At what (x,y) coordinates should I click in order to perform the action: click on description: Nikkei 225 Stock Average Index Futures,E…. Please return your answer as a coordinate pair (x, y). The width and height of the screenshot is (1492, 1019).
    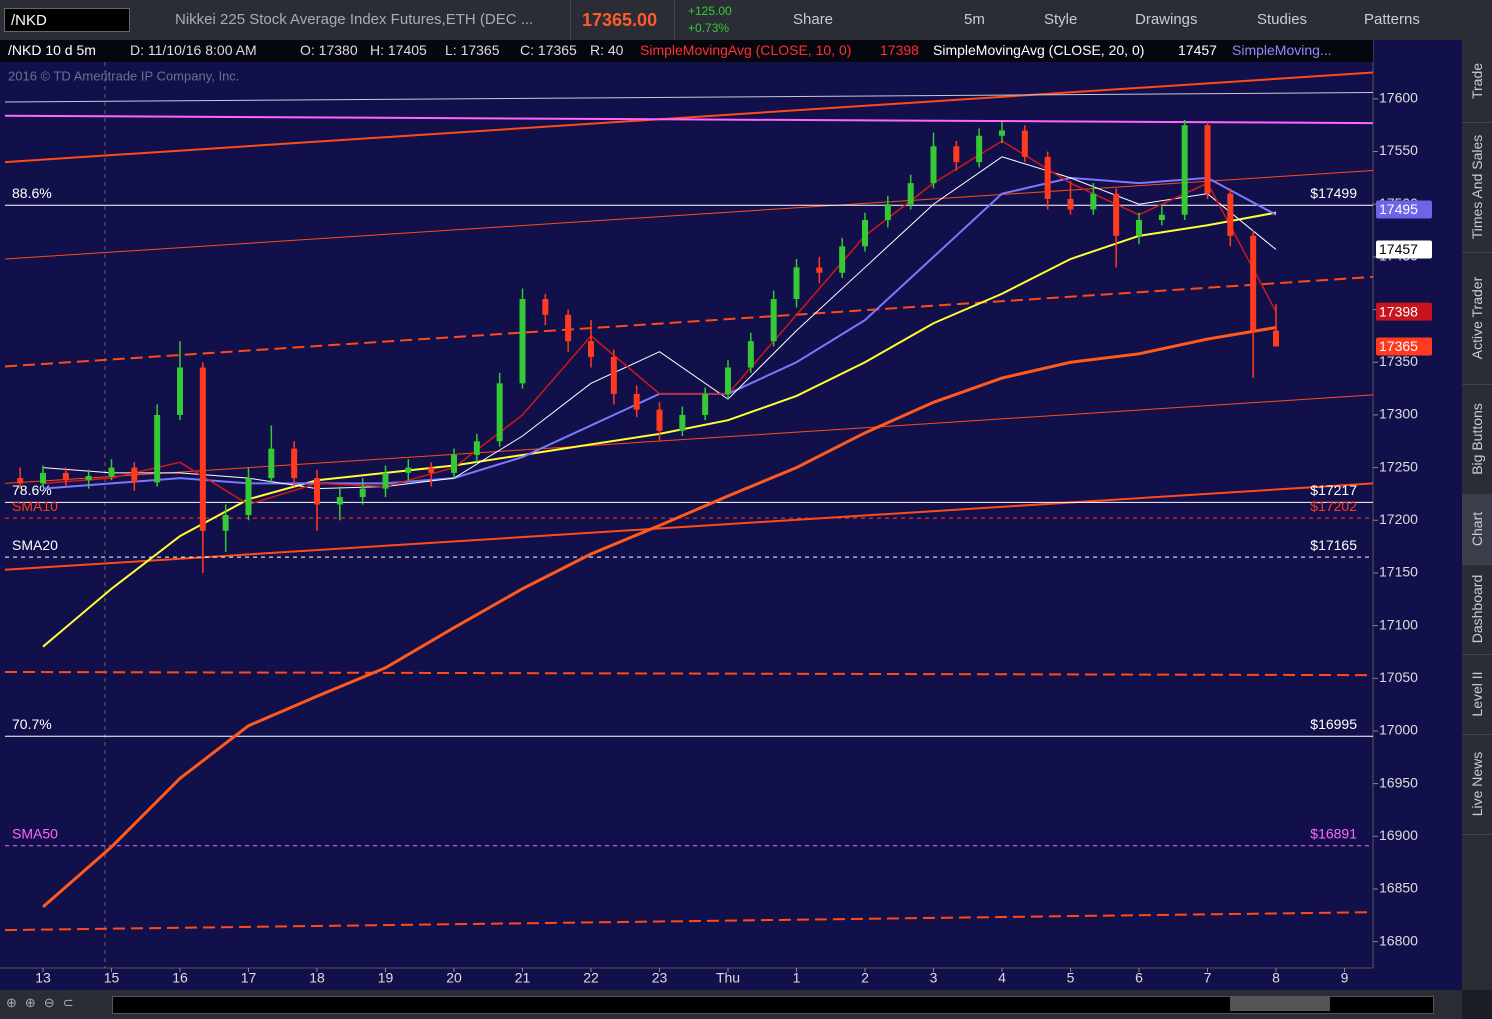
    Looking at the image, I should click on (373, 20).